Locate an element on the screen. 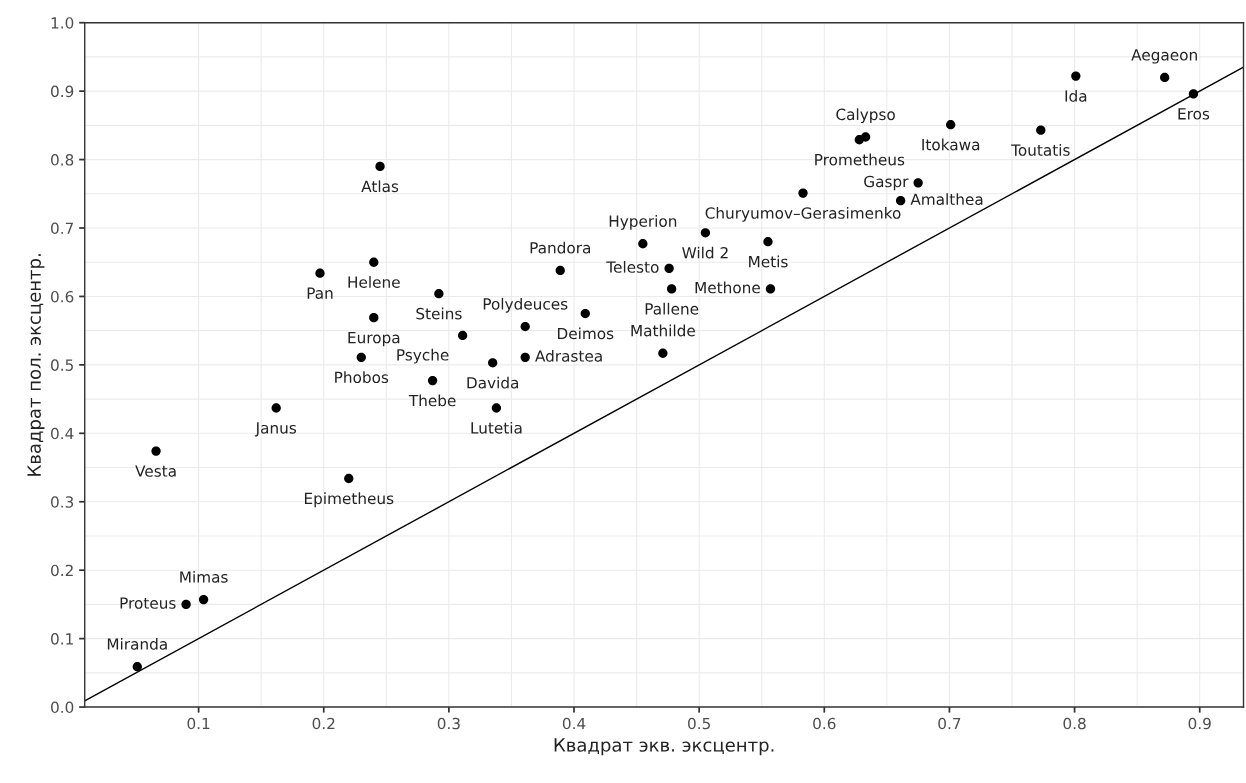 This screenshot has height=783, width=1246. annotation: Atlas is located at coordinates (380, 186).